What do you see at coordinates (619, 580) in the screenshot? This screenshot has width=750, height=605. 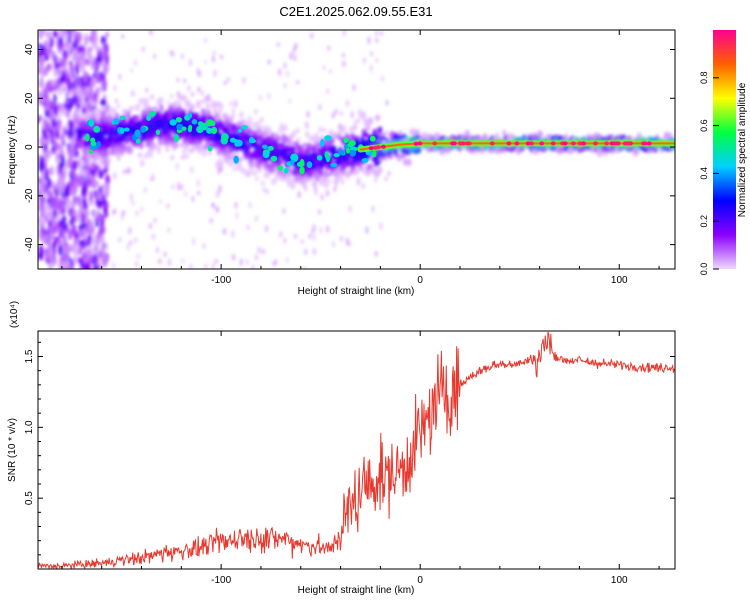 I see `snr-xtick-label: 100` at bounding box center [619, 580].